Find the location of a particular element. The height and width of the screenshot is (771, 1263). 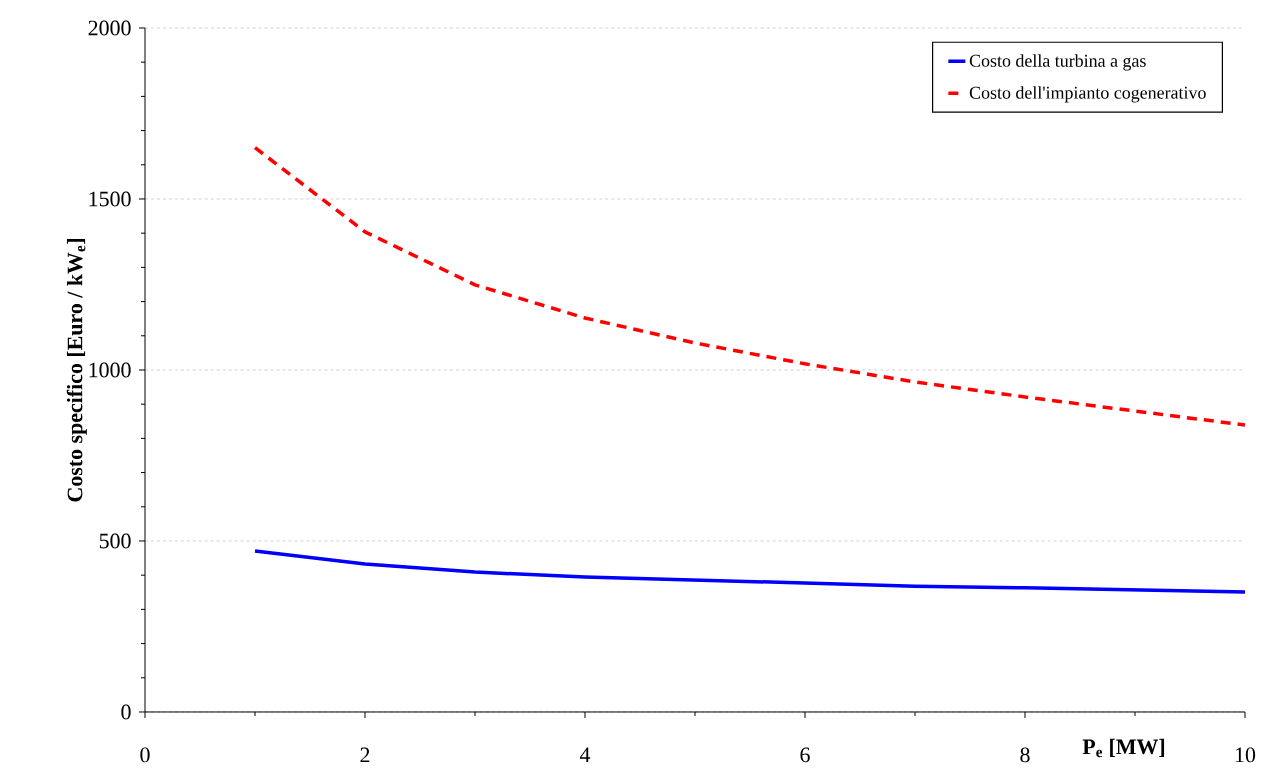

x-tick-label: 6 is located at coordinates (805, 755).